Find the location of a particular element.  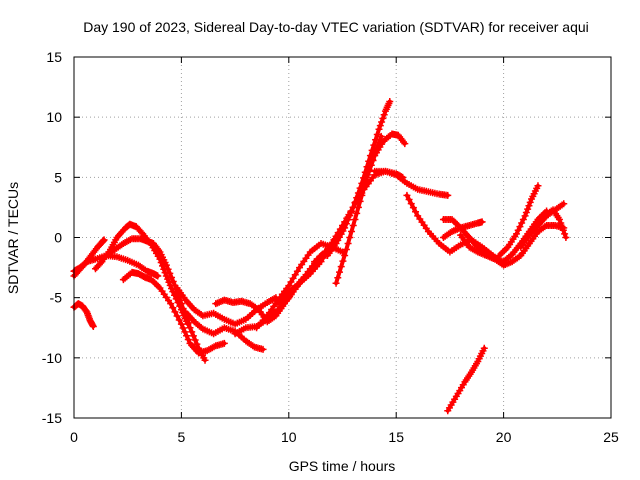

y-tick-label: 15 is located at coordinates (54, 57).